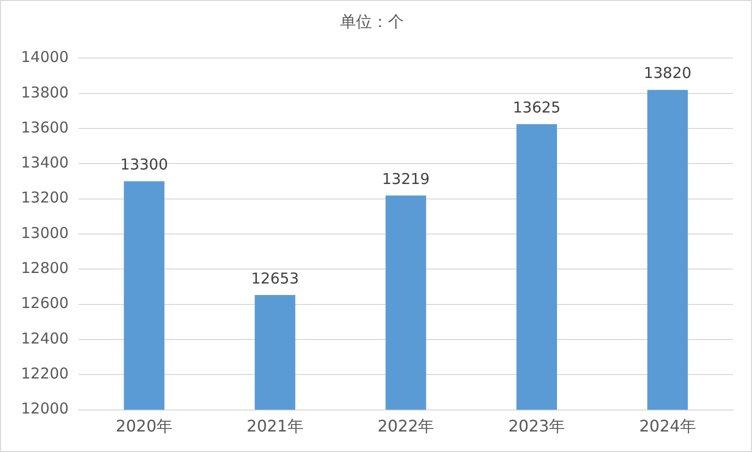 The width and height of the screenshot is (752, 452). Describe the element at coordinates (144, 426) in the screenshot. I see `x-tick-label: 2020年` at that location.